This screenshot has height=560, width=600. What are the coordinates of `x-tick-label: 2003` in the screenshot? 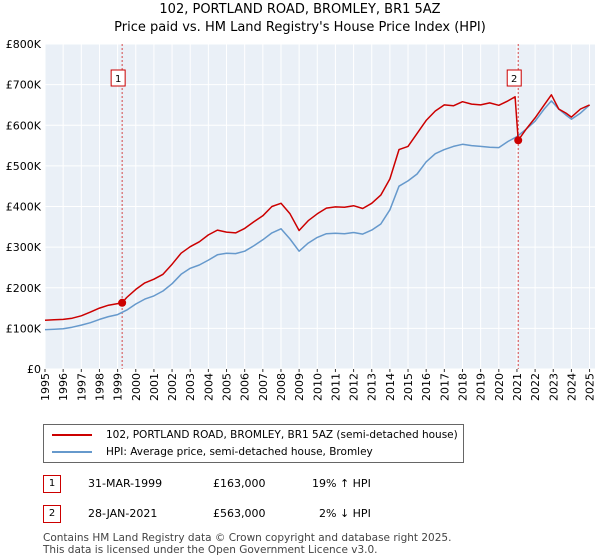 It's located at (190, 387).